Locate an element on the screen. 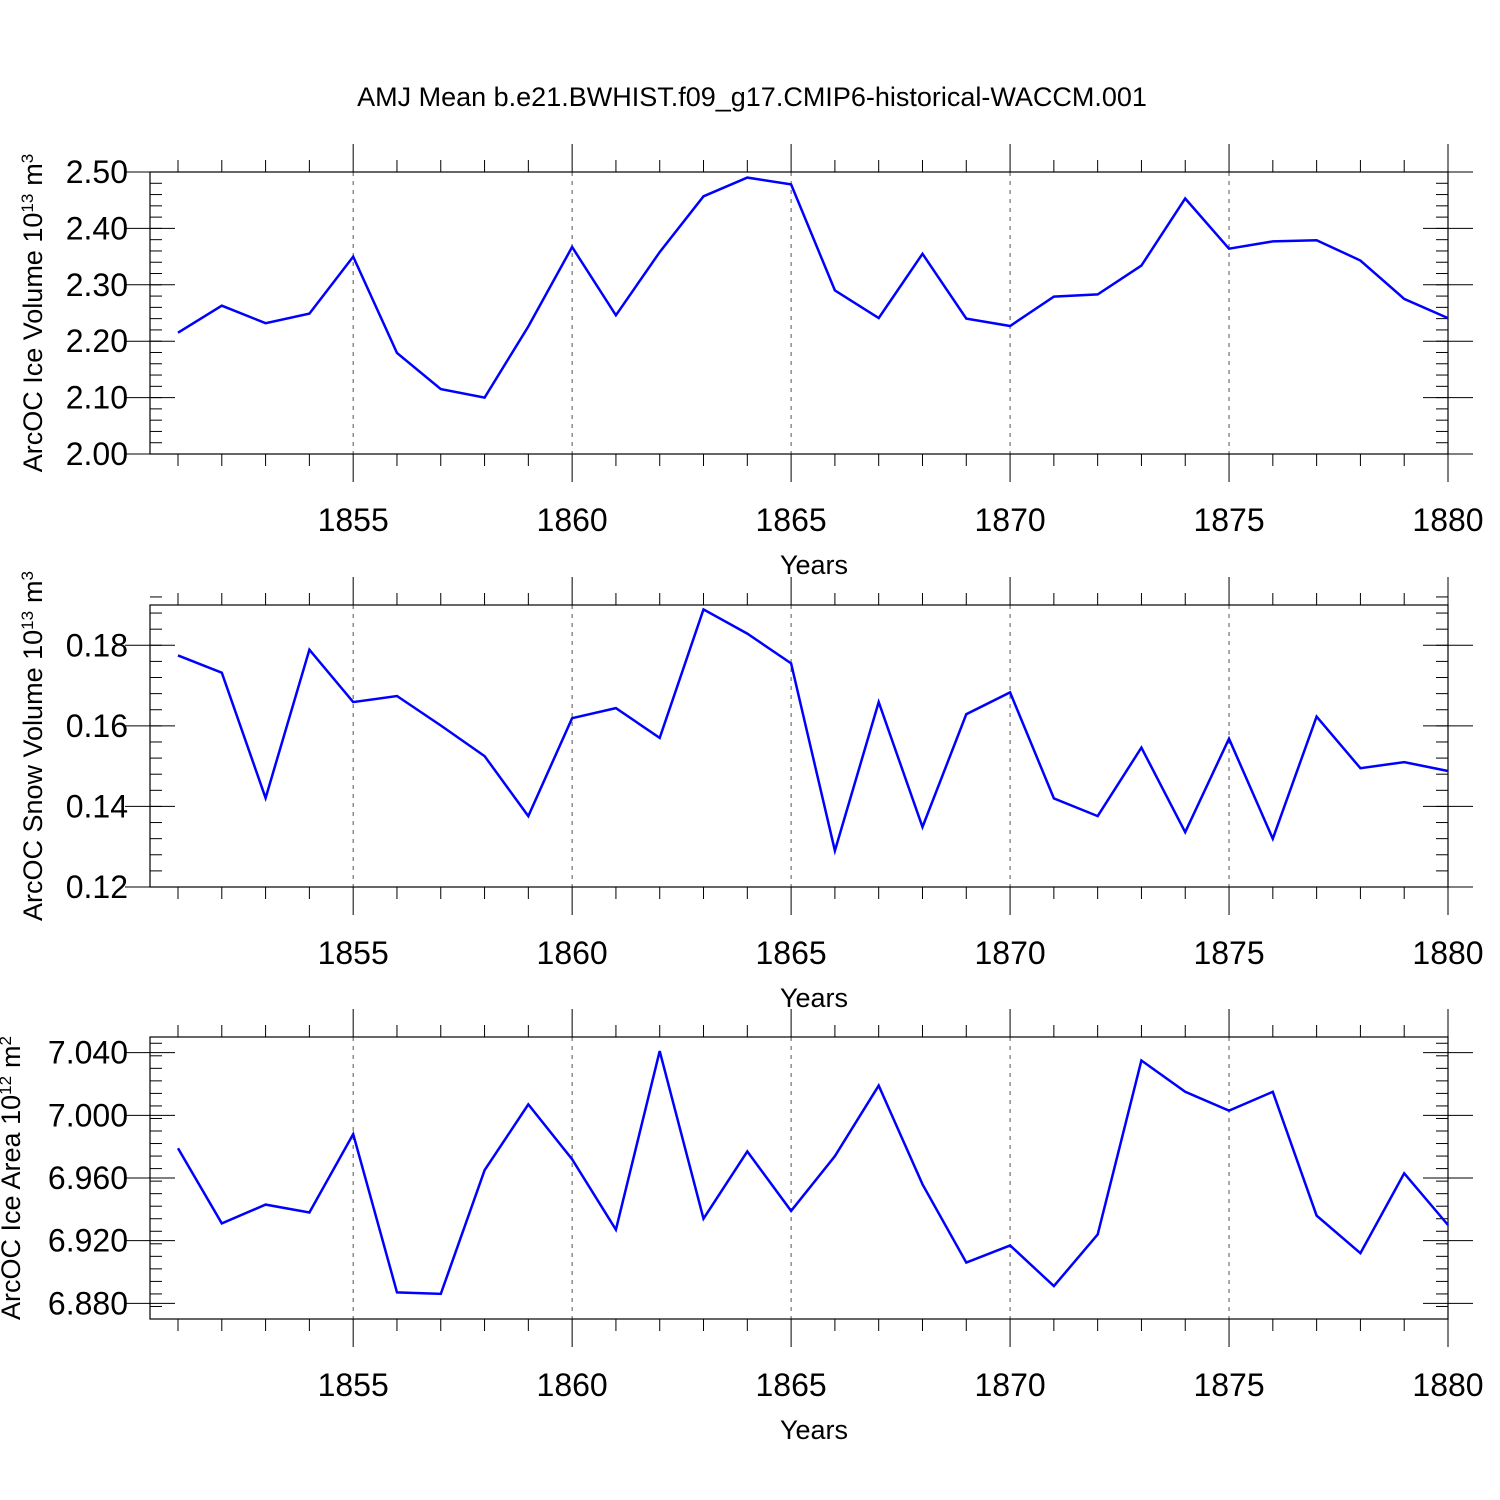  y-axis-label: ArcOC Ice Volume 1013 m3 is located at coordinates (33, 313).